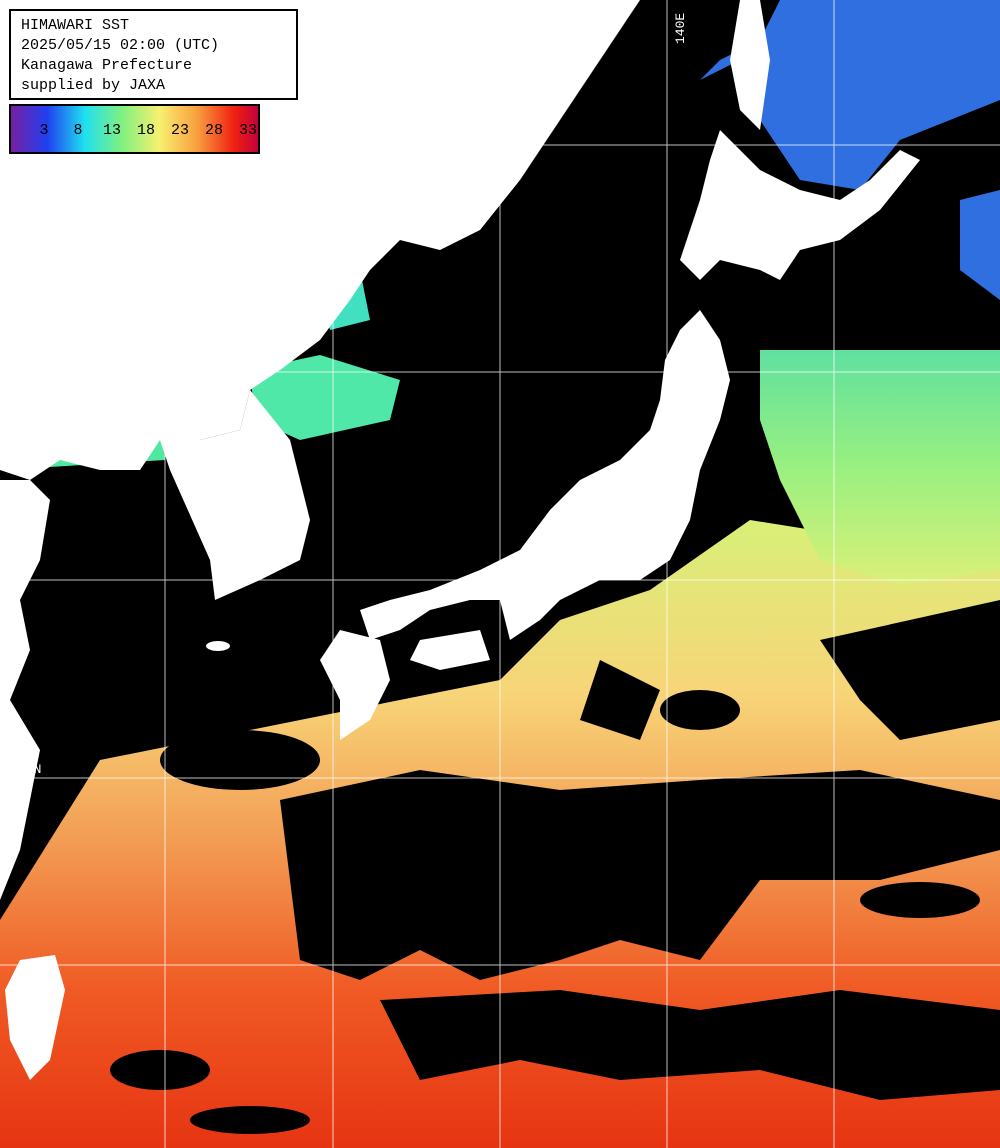 This screenshot has height=1148, width=1000. I want to click on colorbar, so click(134, 129).